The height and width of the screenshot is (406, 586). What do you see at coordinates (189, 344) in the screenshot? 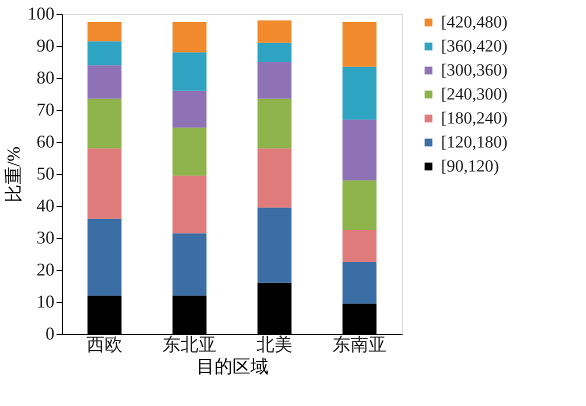
I see `x-tick-label: 东北亚` at bounding box center [189, 344].